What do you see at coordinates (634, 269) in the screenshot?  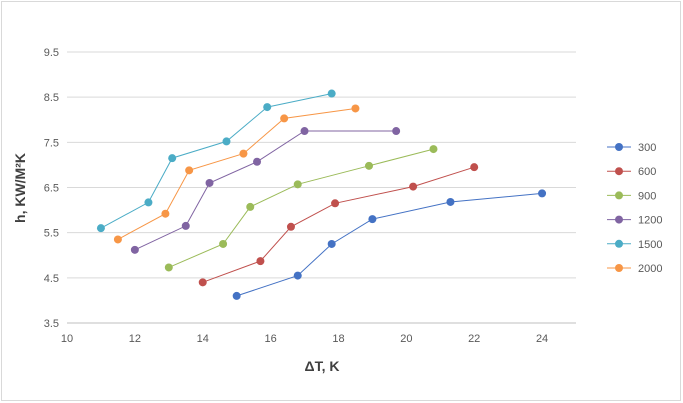 I see `legend-item: 2000` at bounding box center [634, 269].